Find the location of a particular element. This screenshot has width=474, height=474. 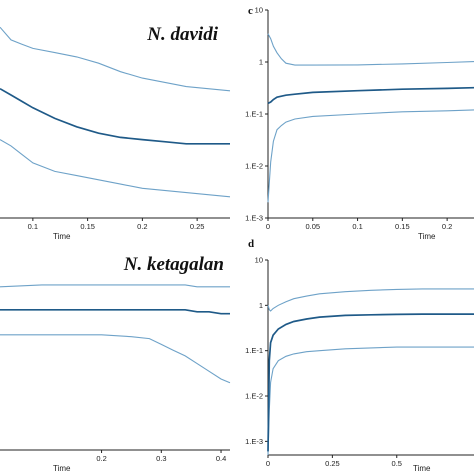

x-tick-label: 0.05 is located at coordinates (312, 226).